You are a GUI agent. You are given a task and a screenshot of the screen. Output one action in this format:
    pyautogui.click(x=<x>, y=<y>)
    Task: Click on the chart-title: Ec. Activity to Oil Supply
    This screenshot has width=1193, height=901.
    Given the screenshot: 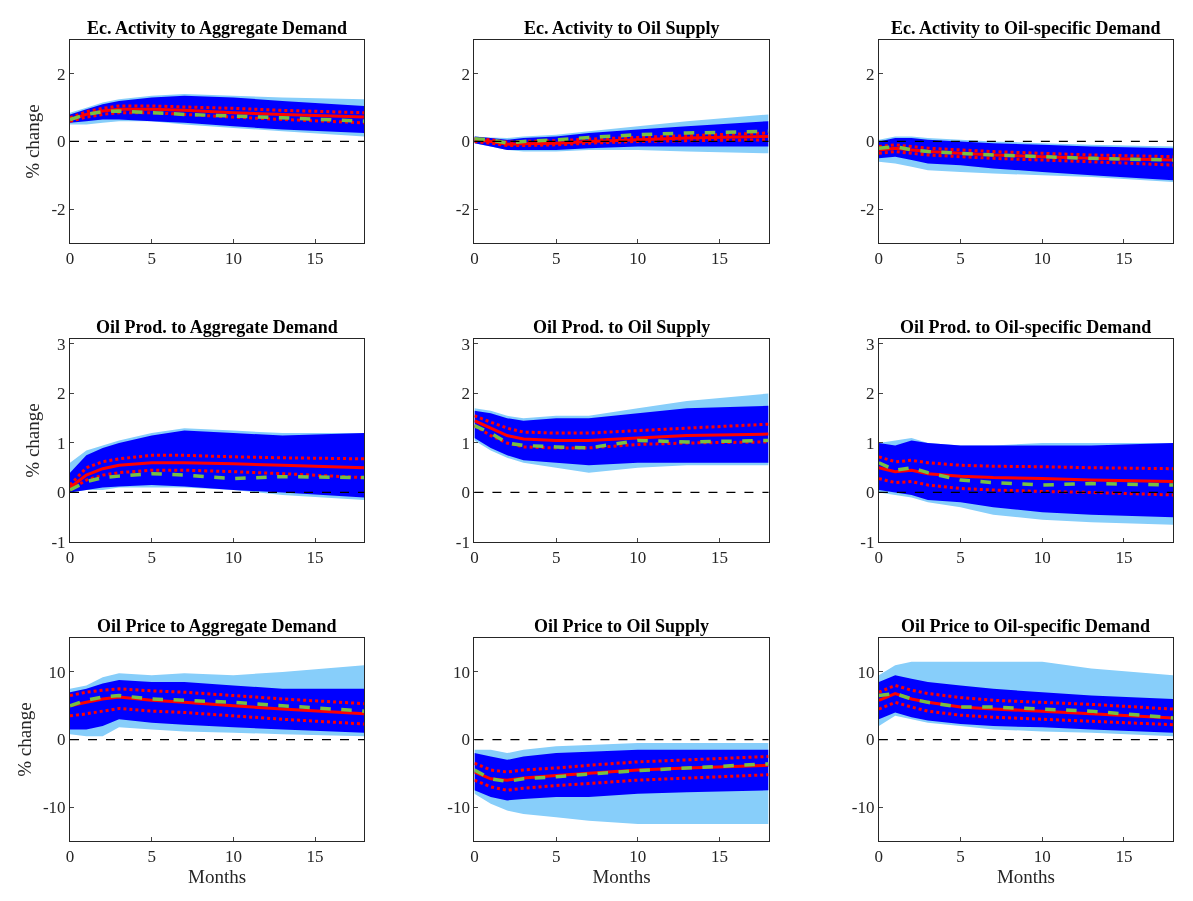 What is the action you would take?
    pyautogui.click(x=622, y=28)
    